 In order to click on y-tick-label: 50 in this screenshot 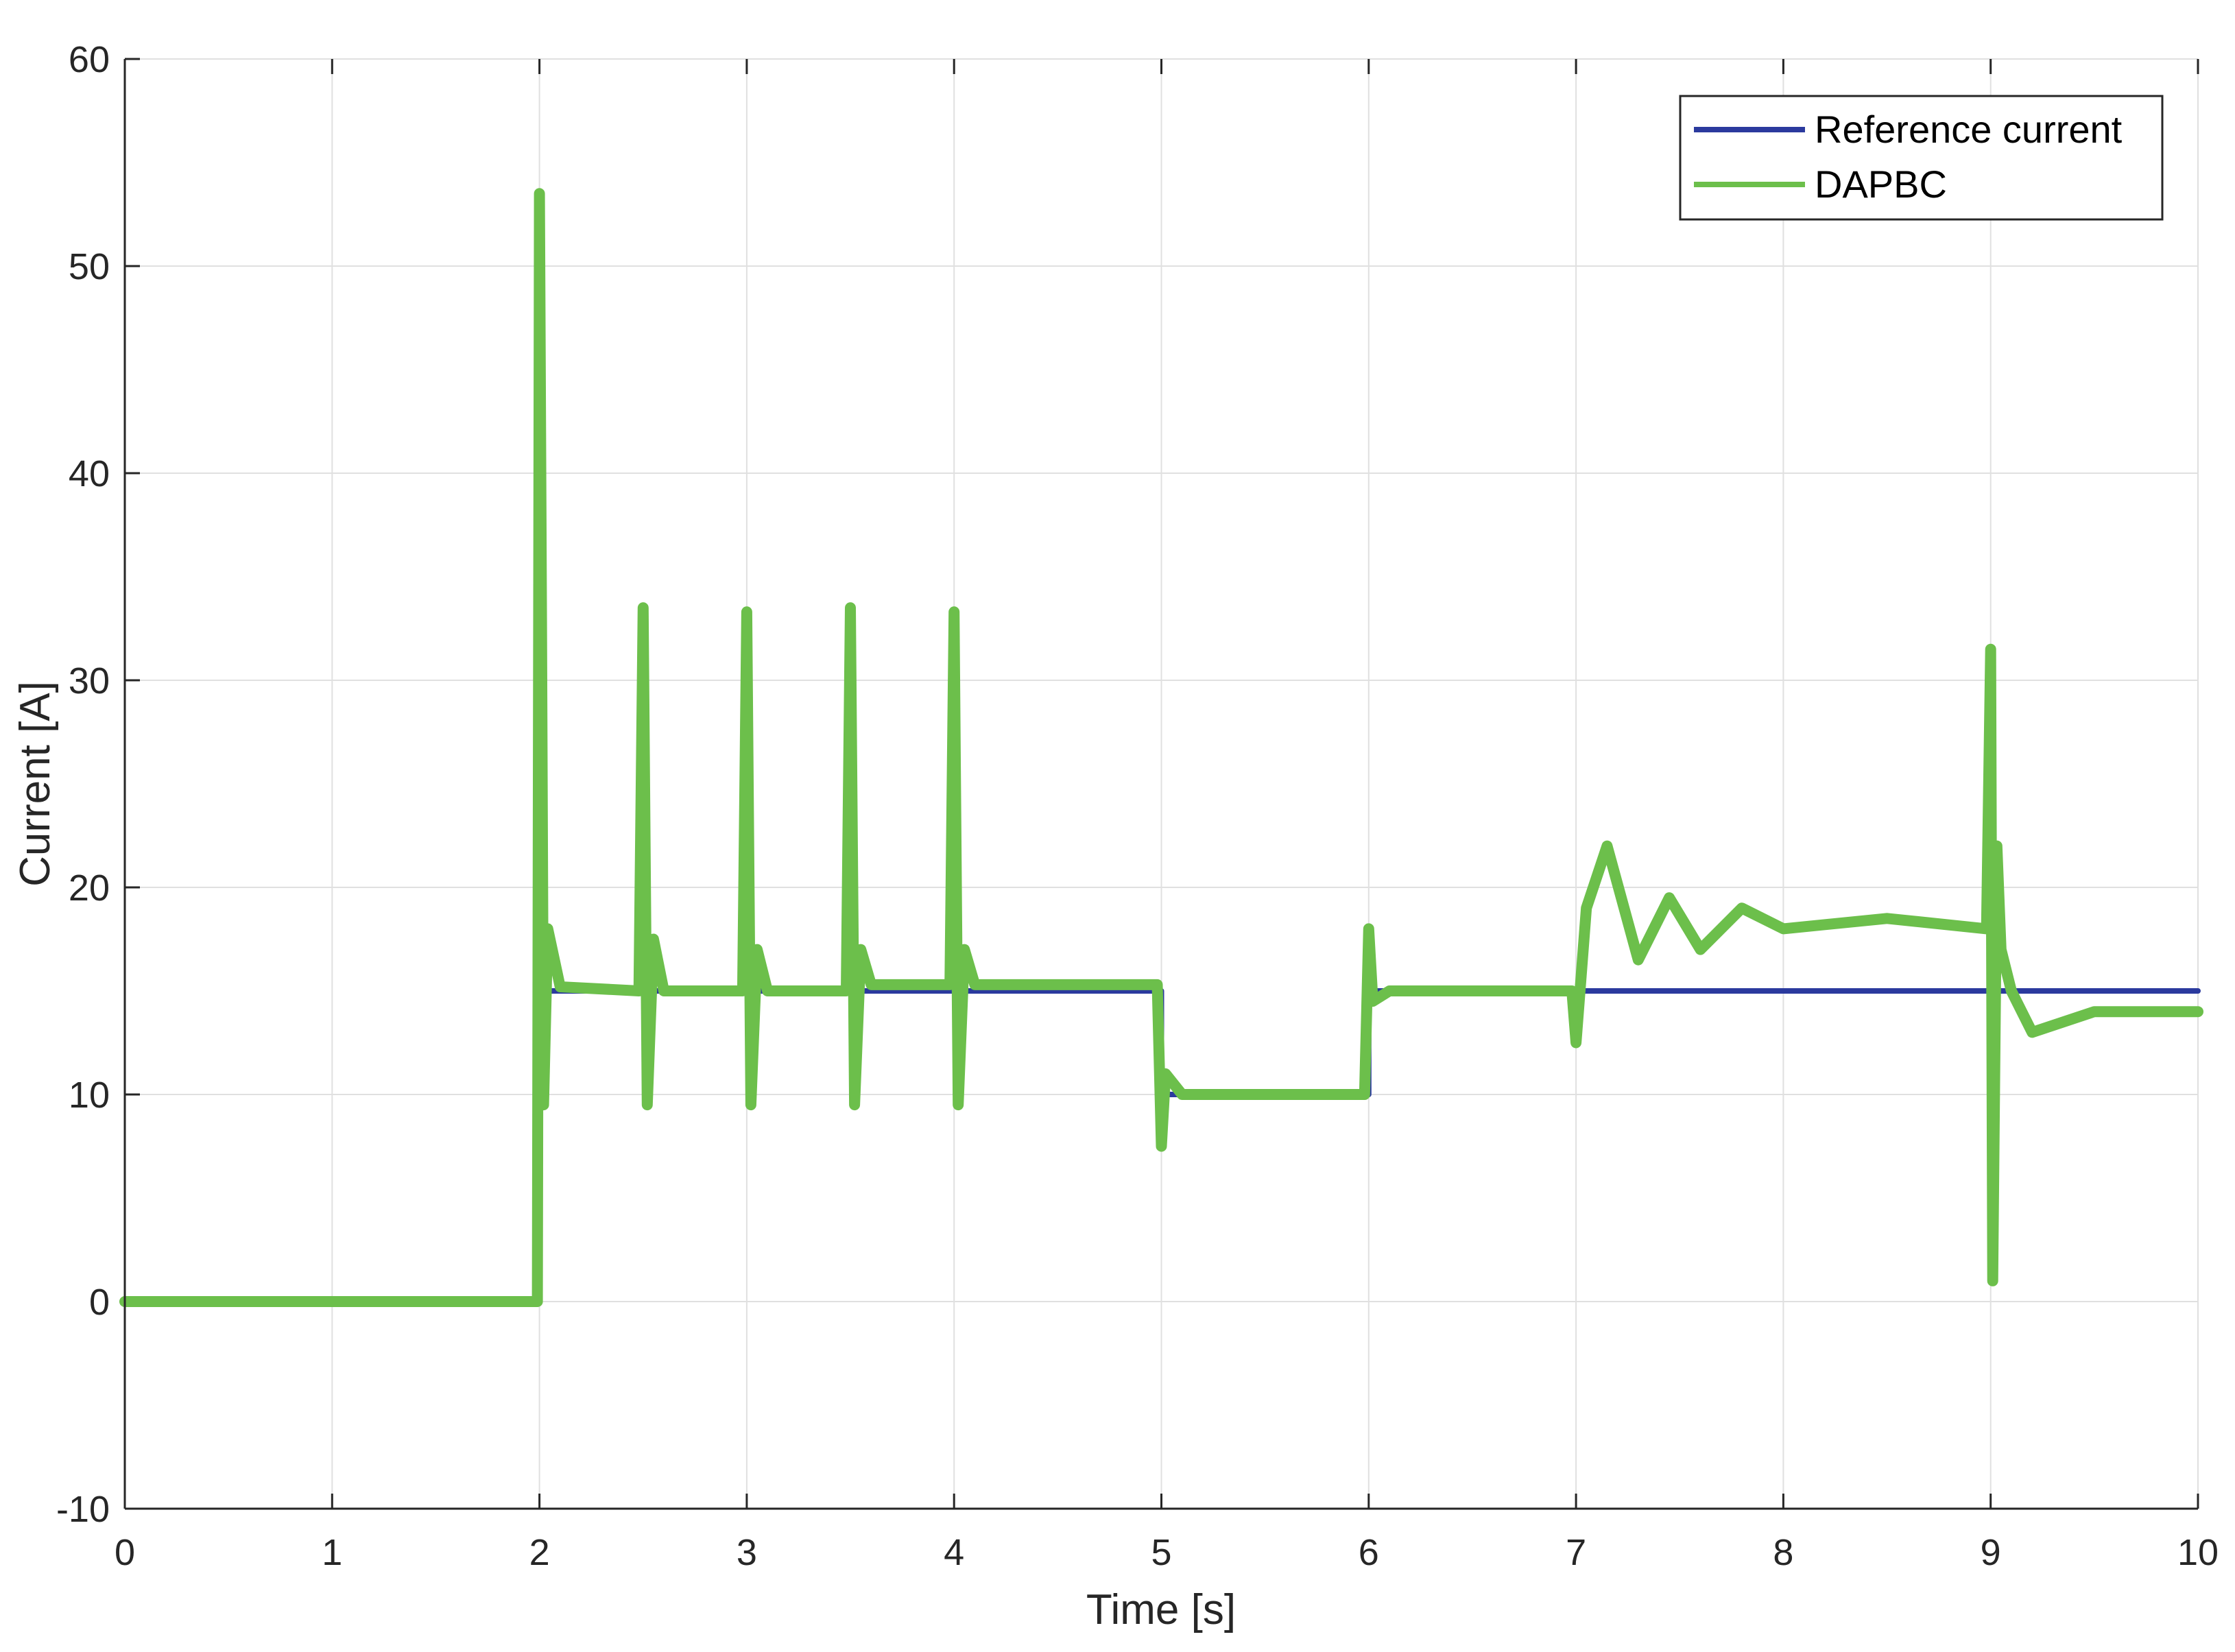, I will do `click(89, 266)`.